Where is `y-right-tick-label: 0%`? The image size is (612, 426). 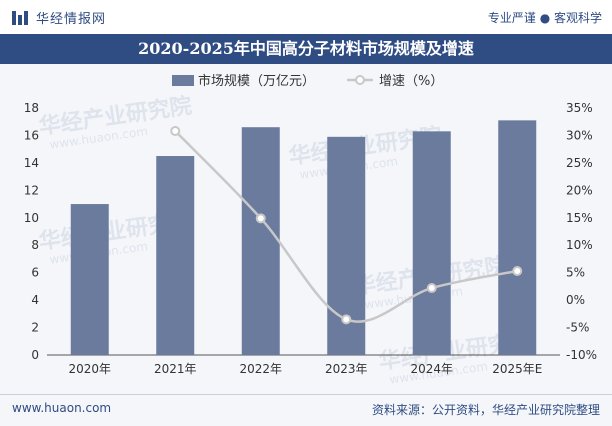 y-right-tick-label: 0% is located at coordinates (575, 300).